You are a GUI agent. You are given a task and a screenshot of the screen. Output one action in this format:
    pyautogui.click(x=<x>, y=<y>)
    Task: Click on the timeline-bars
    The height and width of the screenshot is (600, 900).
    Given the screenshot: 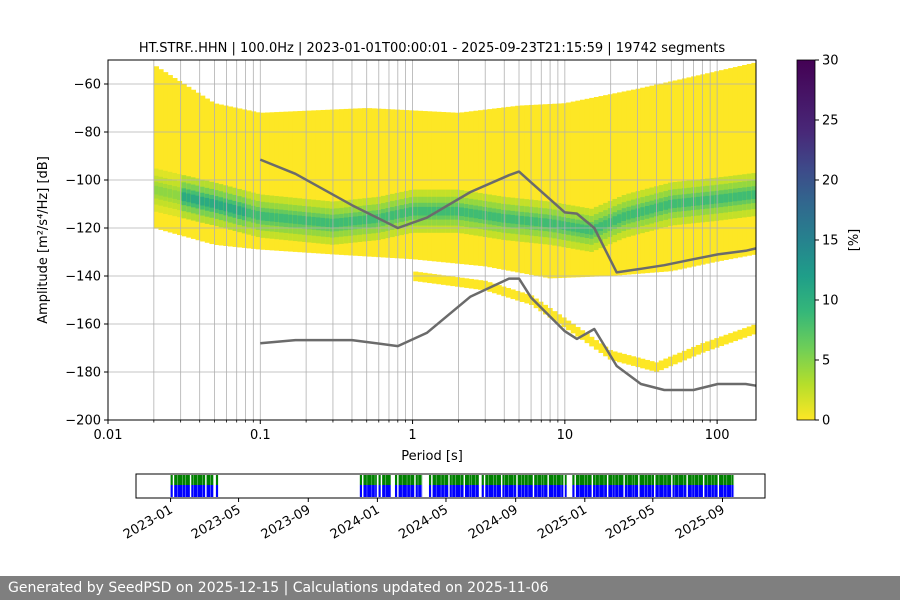 What is the action you would take?
    pyautogui.click(x=452, y=486)
    